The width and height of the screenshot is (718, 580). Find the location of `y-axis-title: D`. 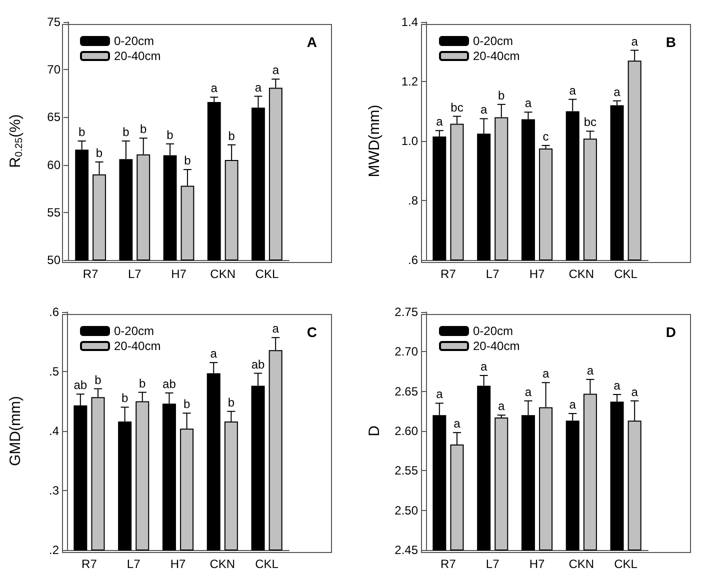

y-axis-title: D is located at coordinates (374, 430).